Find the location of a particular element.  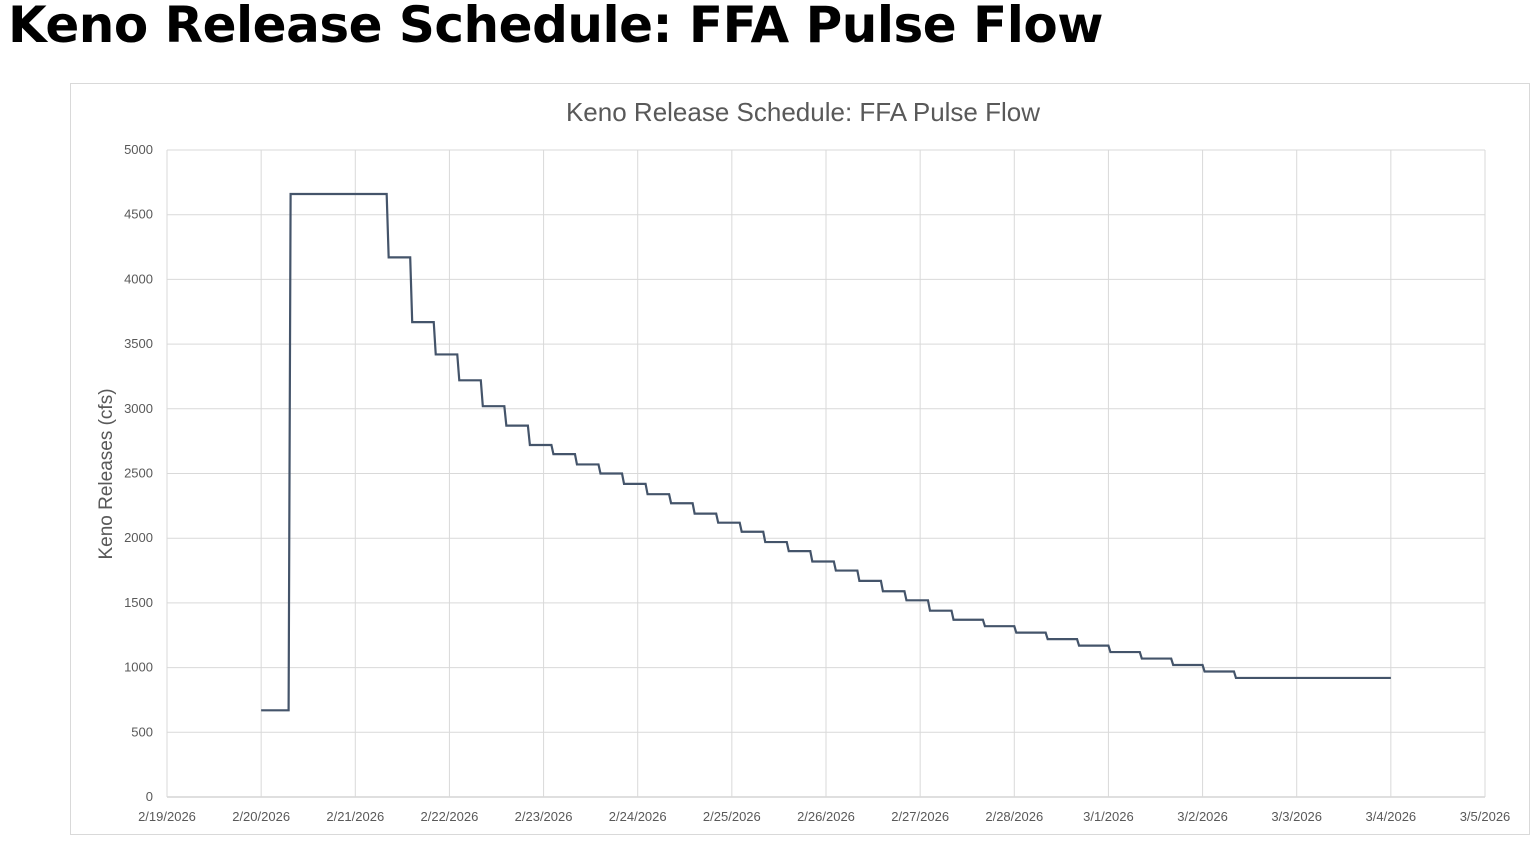

y-tick-label: 3500 is located at coordinates (138, 343).